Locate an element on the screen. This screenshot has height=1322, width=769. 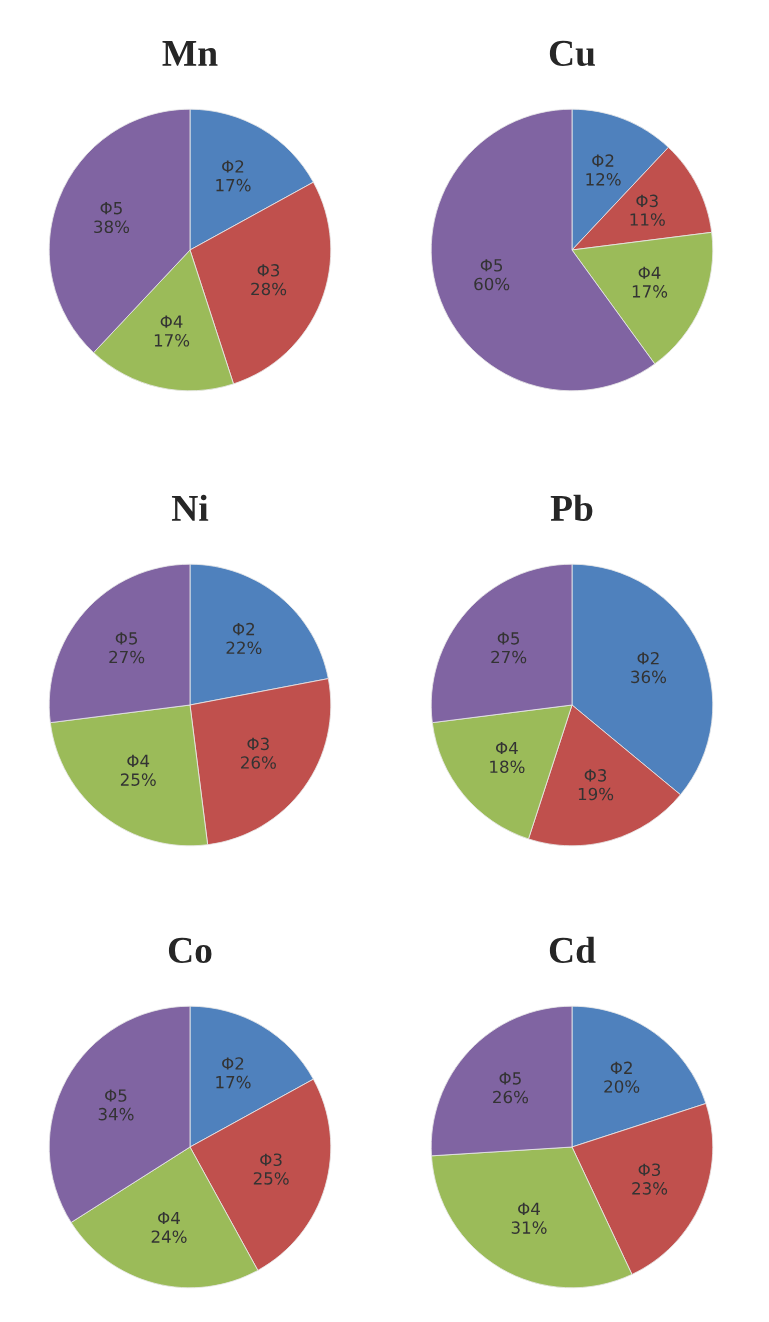
data-label: 20% is located at coordinates (622, 1086).